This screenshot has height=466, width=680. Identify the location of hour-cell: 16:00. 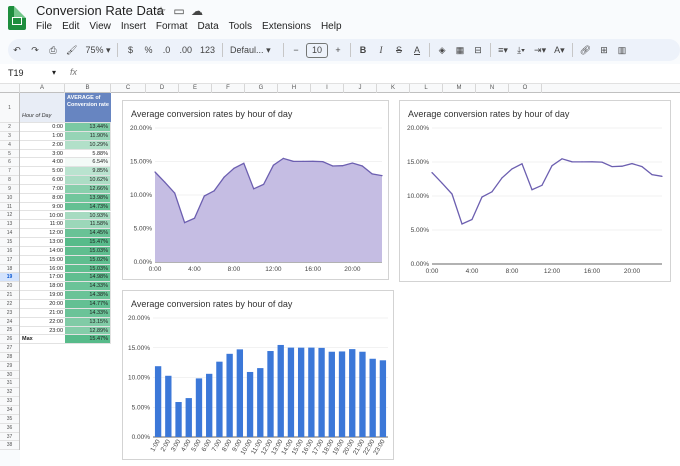
(42, 269).